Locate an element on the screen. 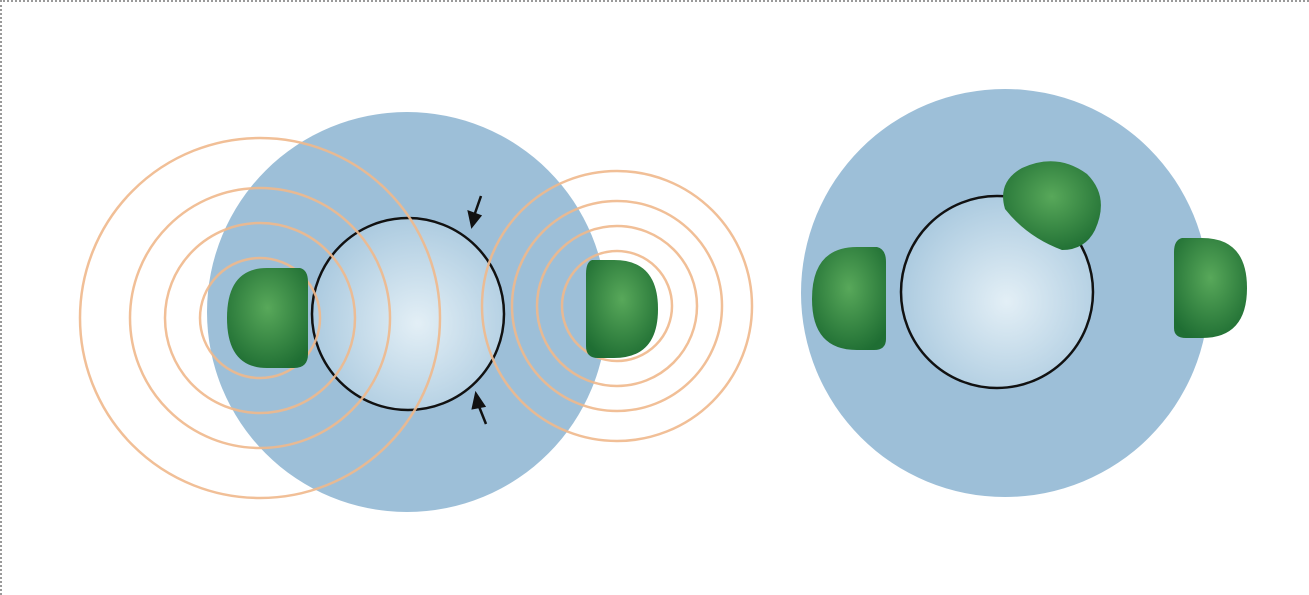  wave-rings-right is located at coordinates (617, 306).